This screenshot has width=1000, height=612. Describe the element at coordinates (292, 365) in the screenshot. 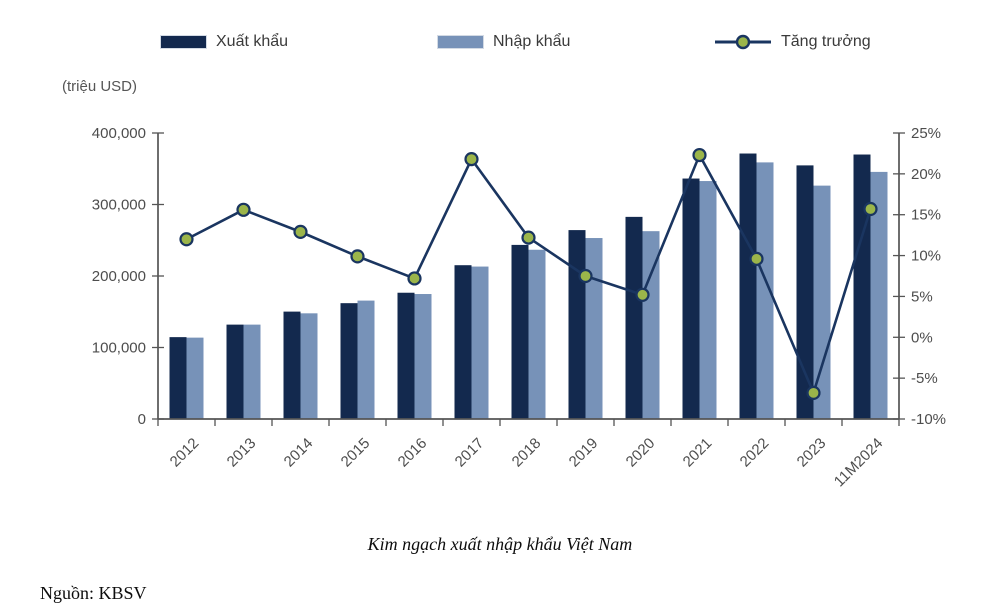

I see `bar-export-2014` at that location.